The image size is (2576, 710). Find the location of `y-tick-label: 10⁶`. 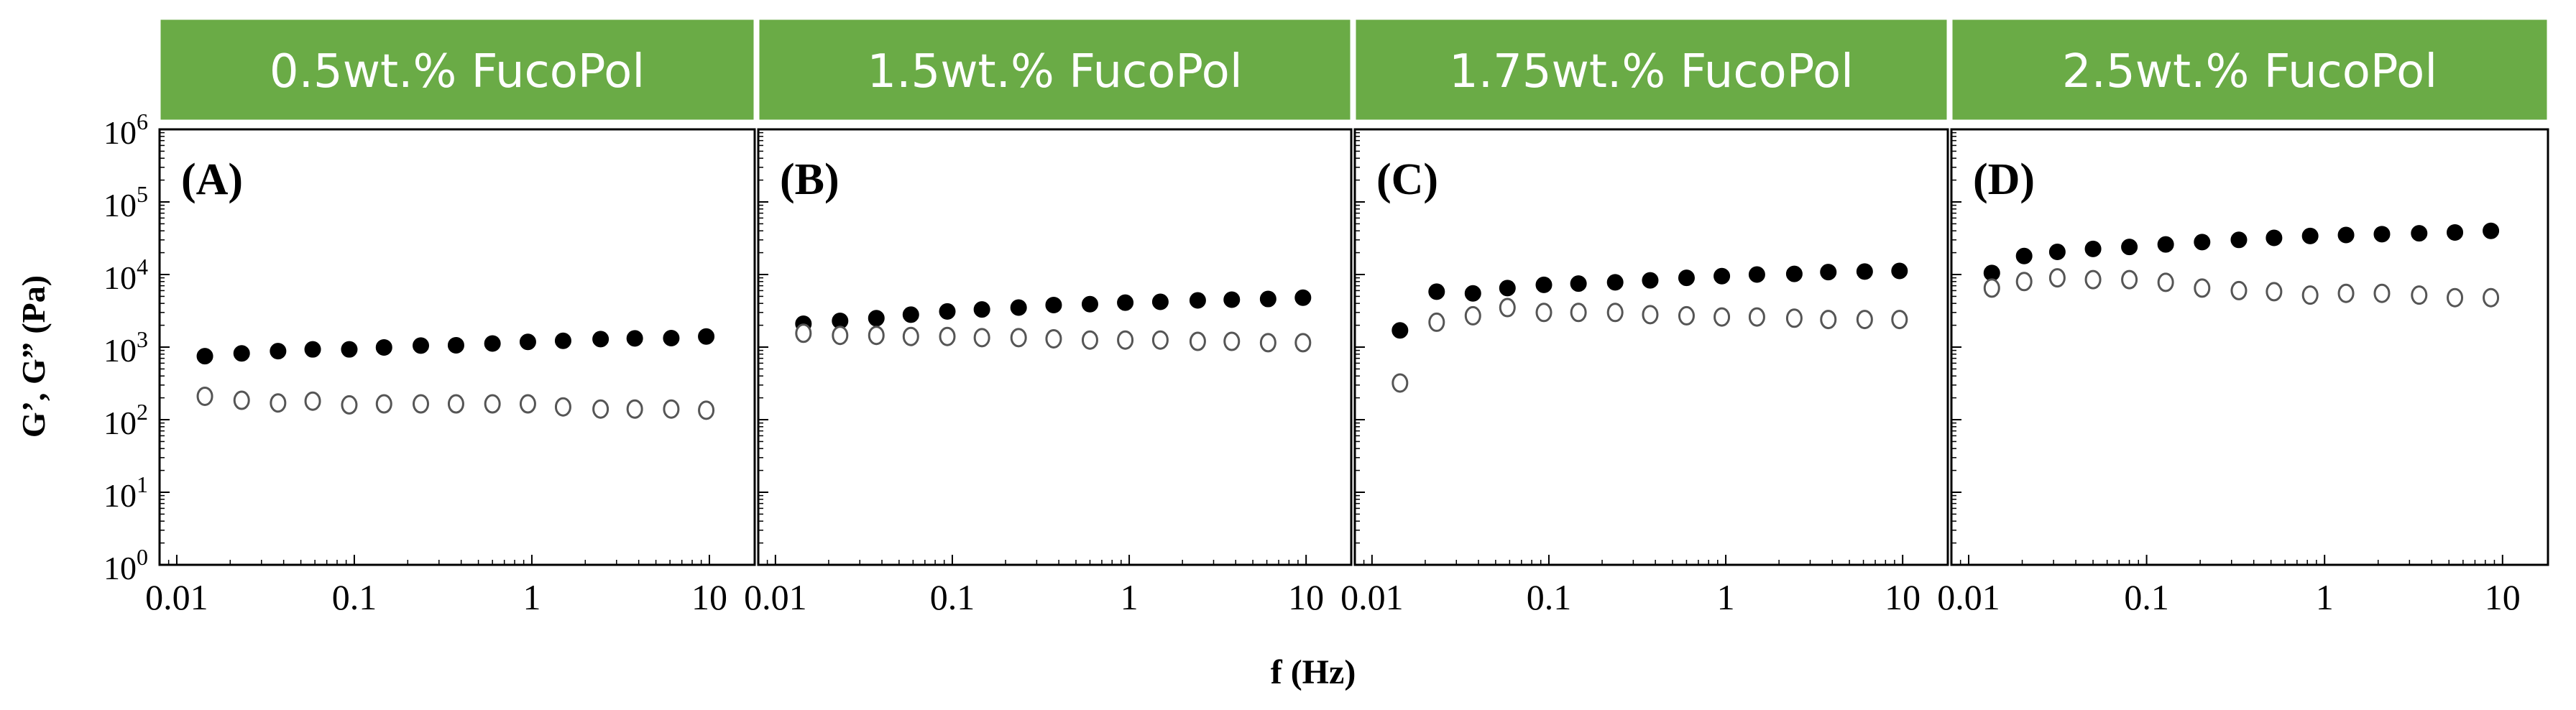

y-tick-label: 10⁶ is located at coordinates (126, 130).